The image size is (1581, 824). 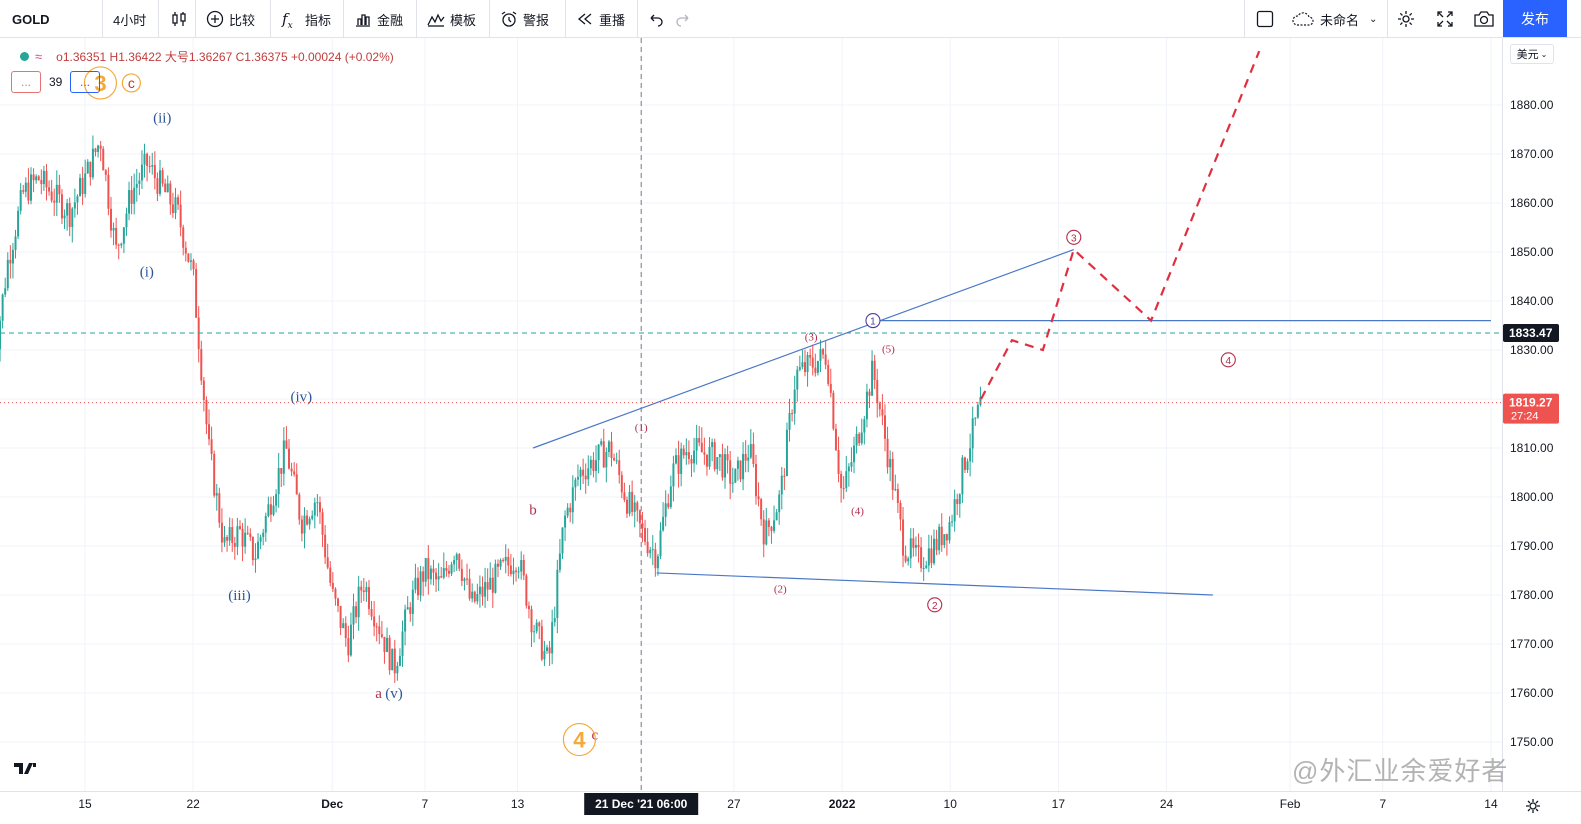 What do you see at coordinates (1532, 448) in the screenshot?
I see `price-tick-label: 1810.00` at bounding box center [1532, 448].